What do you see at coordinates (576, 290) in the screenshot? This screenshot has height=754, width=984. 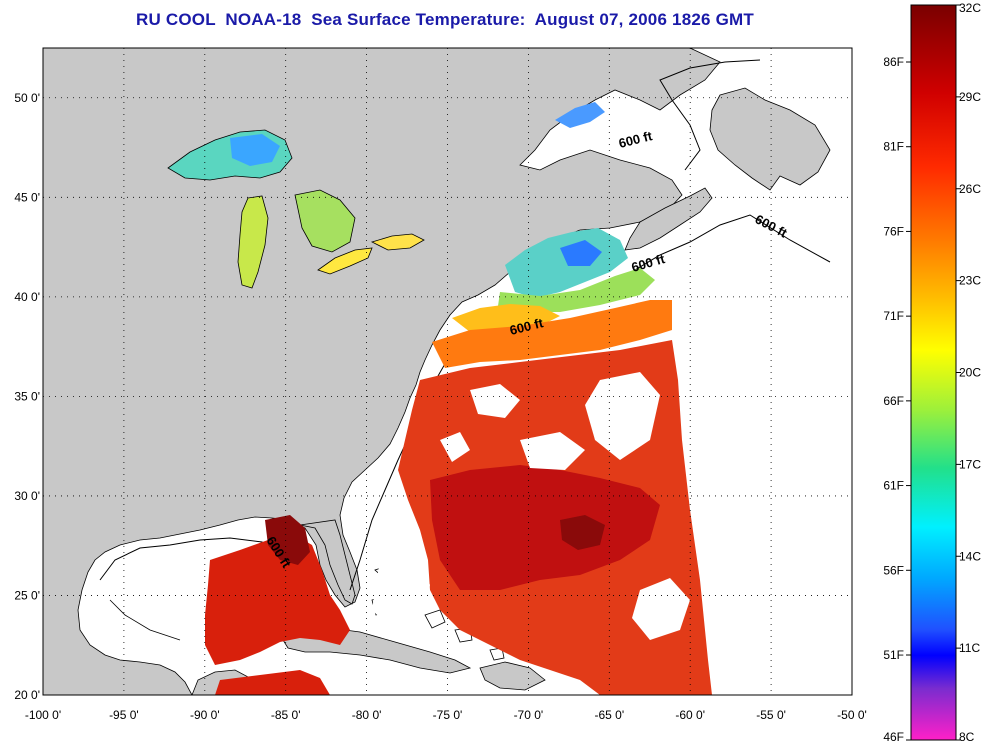 I see `shelf-green-band` at bounding box center [576, 290].